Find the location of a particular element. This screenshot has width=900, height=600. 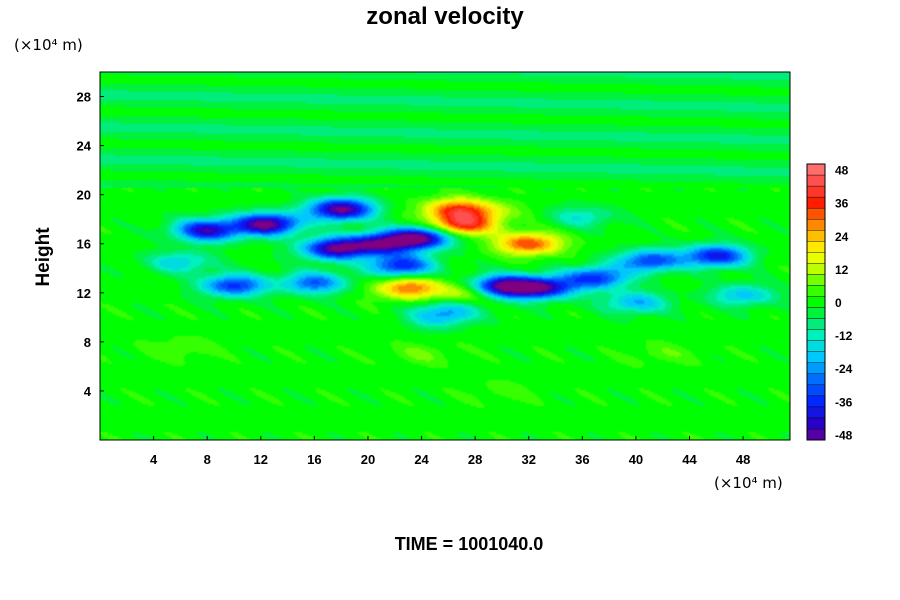

colorbar-tick-label: -48 is located at coordinates (844, 435).